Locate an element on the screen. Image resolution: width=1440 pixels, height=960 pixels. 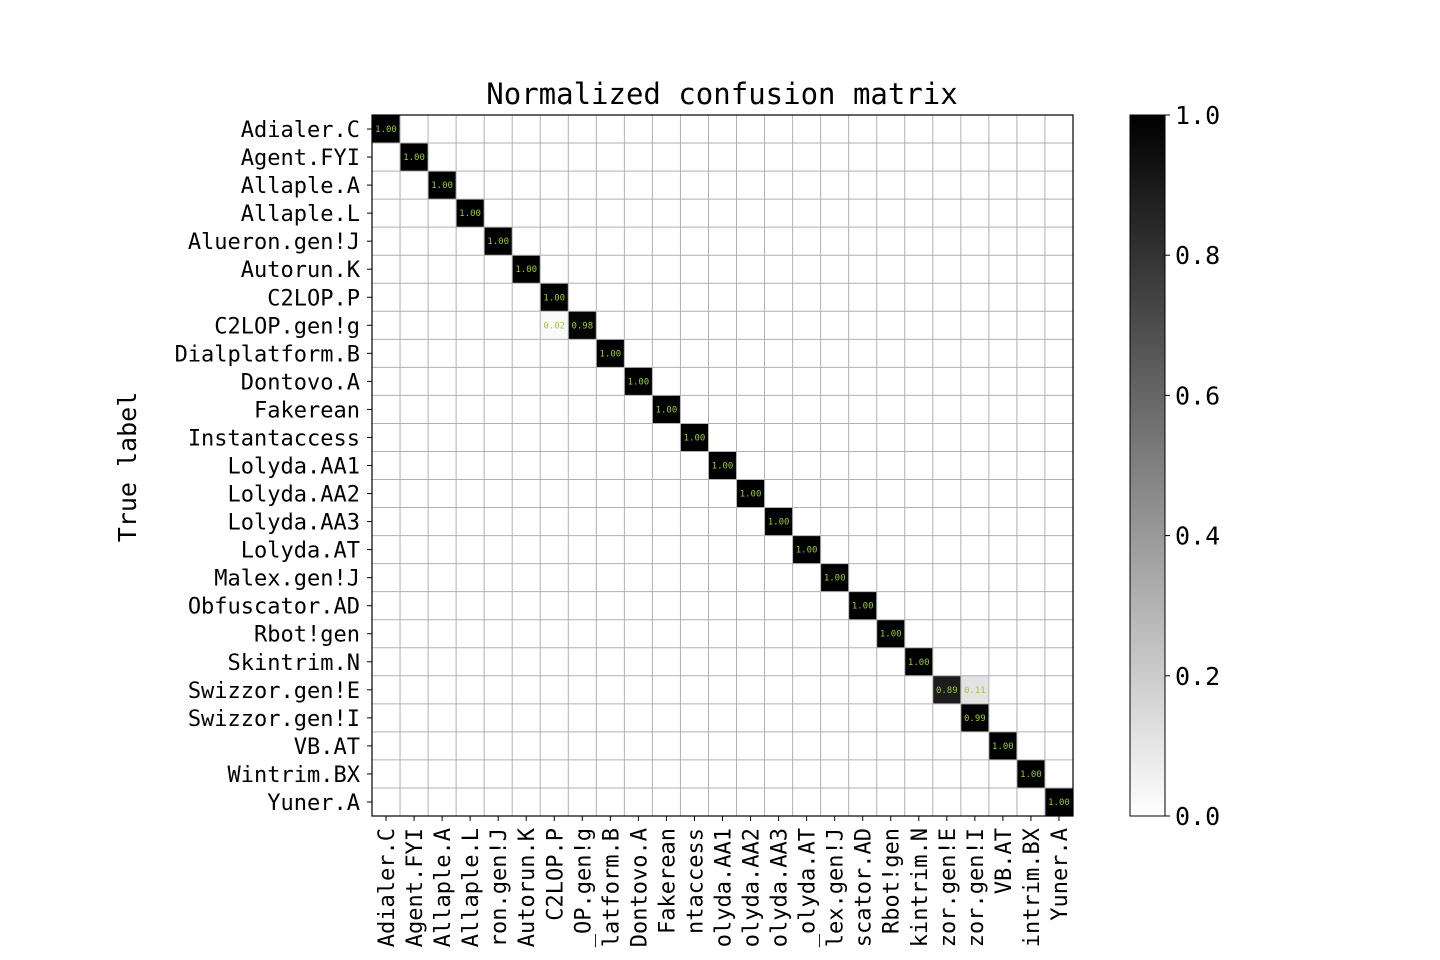
x-tick-label: Fakerean is located at coordinates (667, 881).